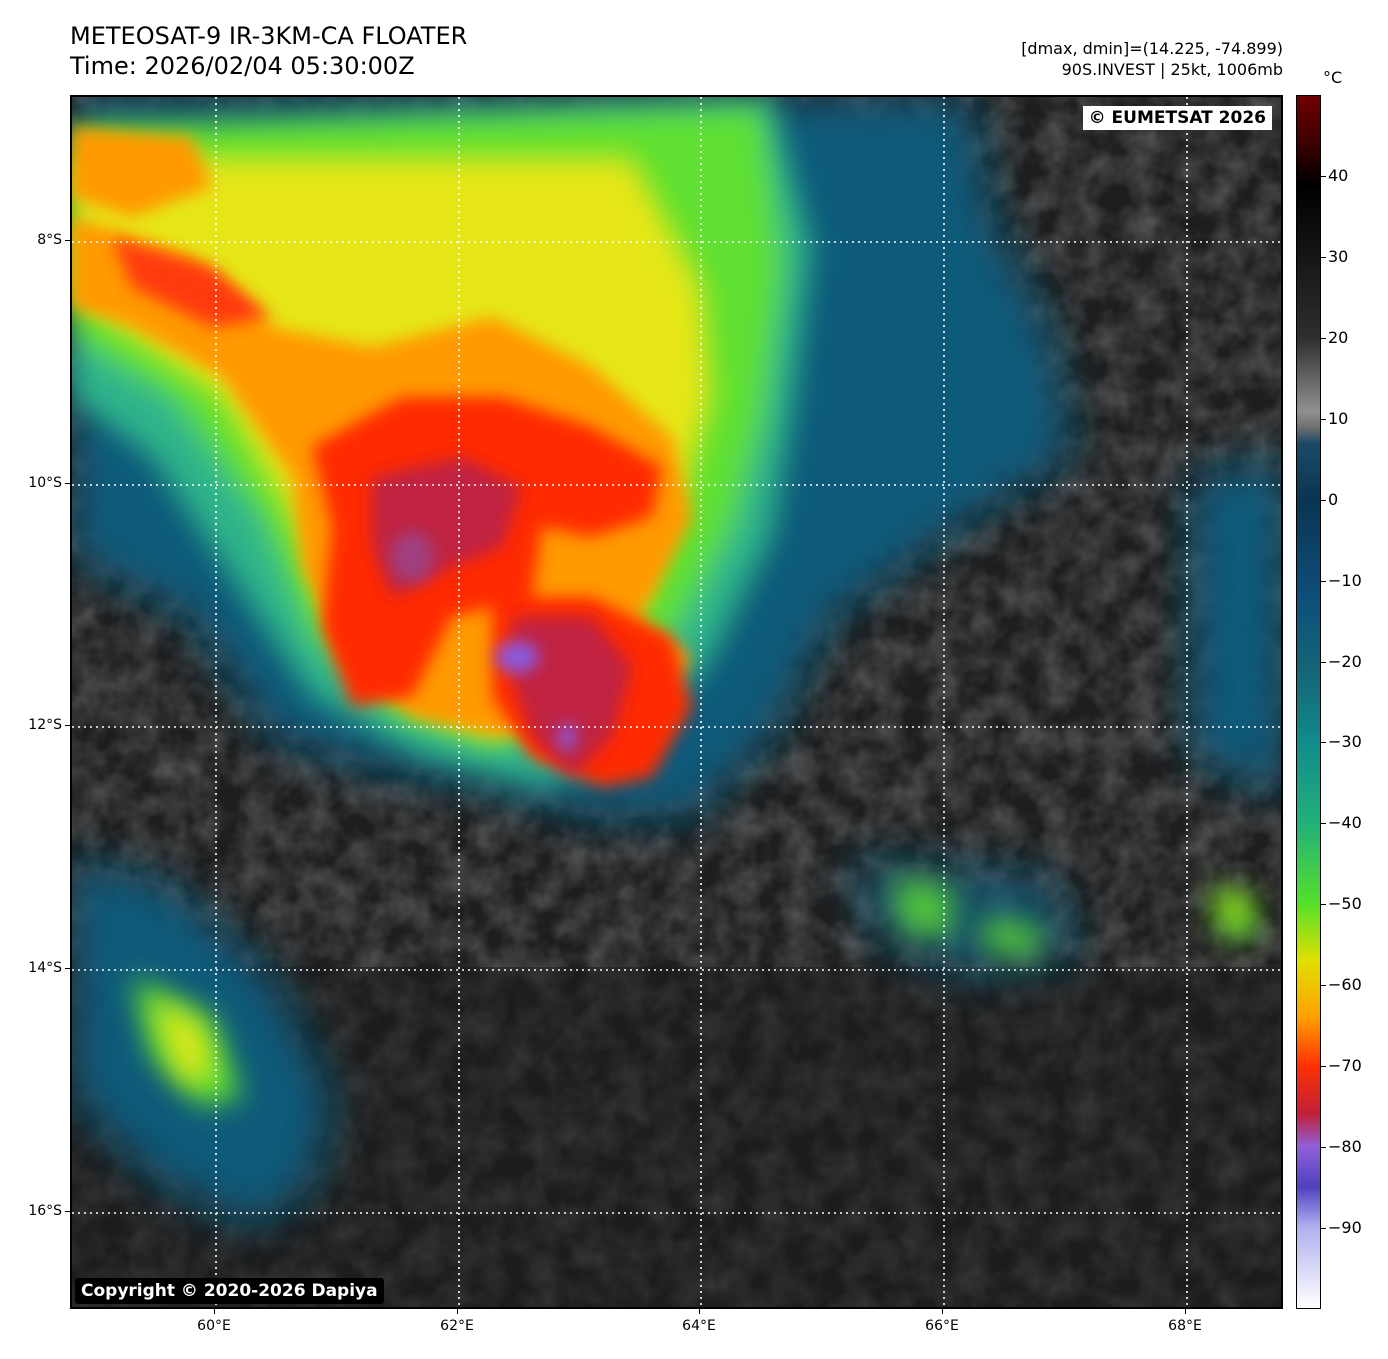 Image resolution: width=1388 pixels, height=1359 pixels. I want to click on info-storm: 90S.INVEST | 25kt, 1006mb, so click(1172, 69).